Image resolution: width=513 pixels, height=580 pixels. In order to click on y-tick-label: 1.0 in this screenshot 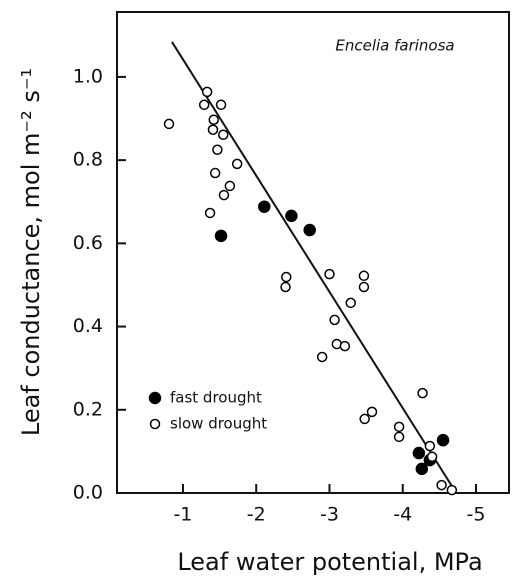, I will do `click(88, 76)`.